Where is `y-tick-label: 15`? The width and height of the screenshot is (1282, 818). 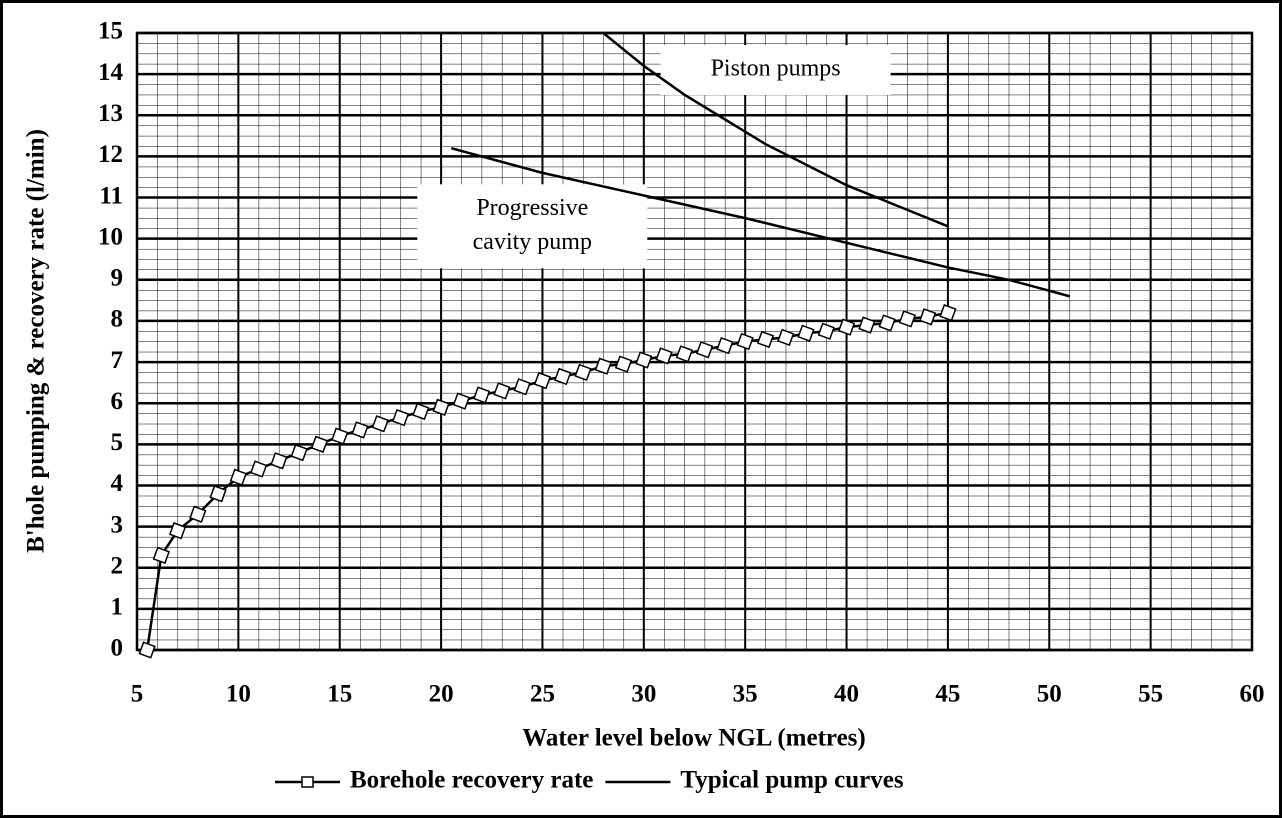 y-tick-label: 15 is located at coordinates (110, 31).